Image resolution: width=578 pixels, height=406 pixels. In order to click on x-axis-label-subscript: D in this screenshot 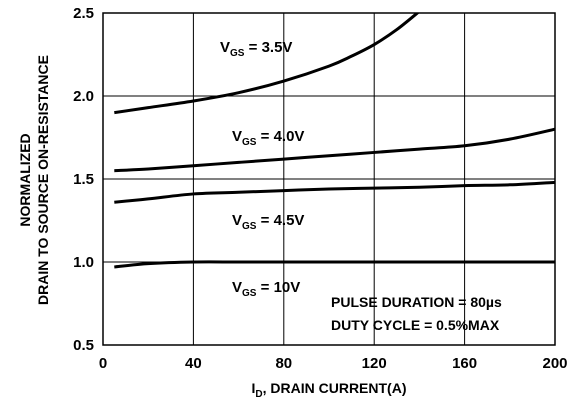, I will do `click(258, 394)`.